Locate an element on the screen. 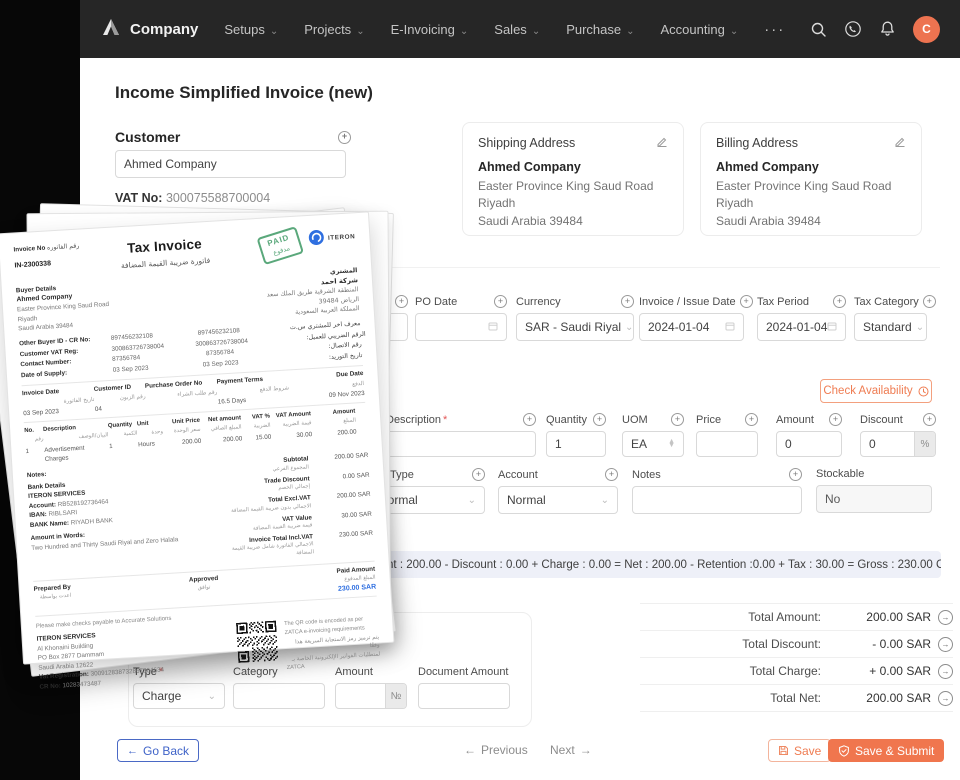 This screenshot has width=960, height=780. notes-input is located at coordinates (717, 500).